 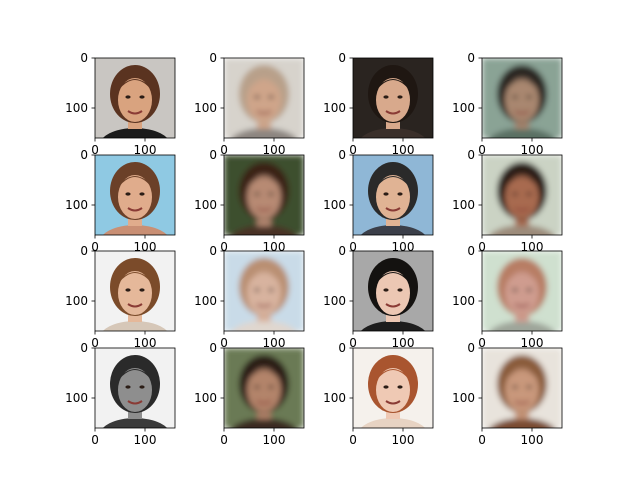 I want to click on panel-7: 0 100 0 100, so click(x=378, y=201).